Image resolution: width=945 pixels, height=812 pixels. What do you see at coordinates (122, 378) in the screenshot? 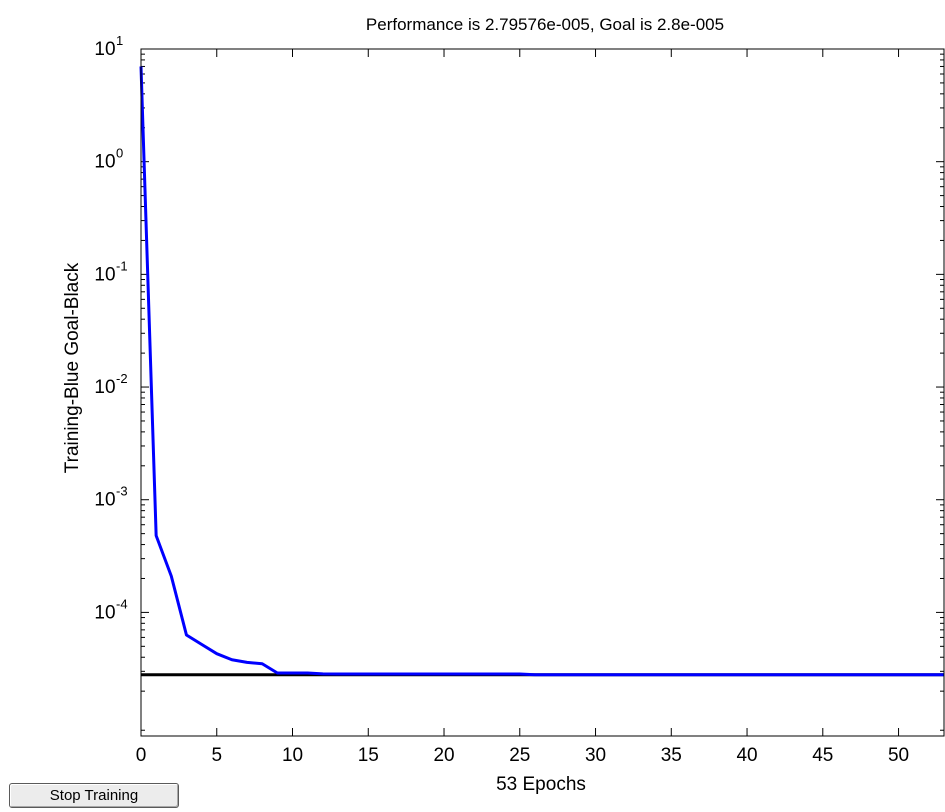
I see `y-tick-exponent: -2` at bounding box center [122, 378].